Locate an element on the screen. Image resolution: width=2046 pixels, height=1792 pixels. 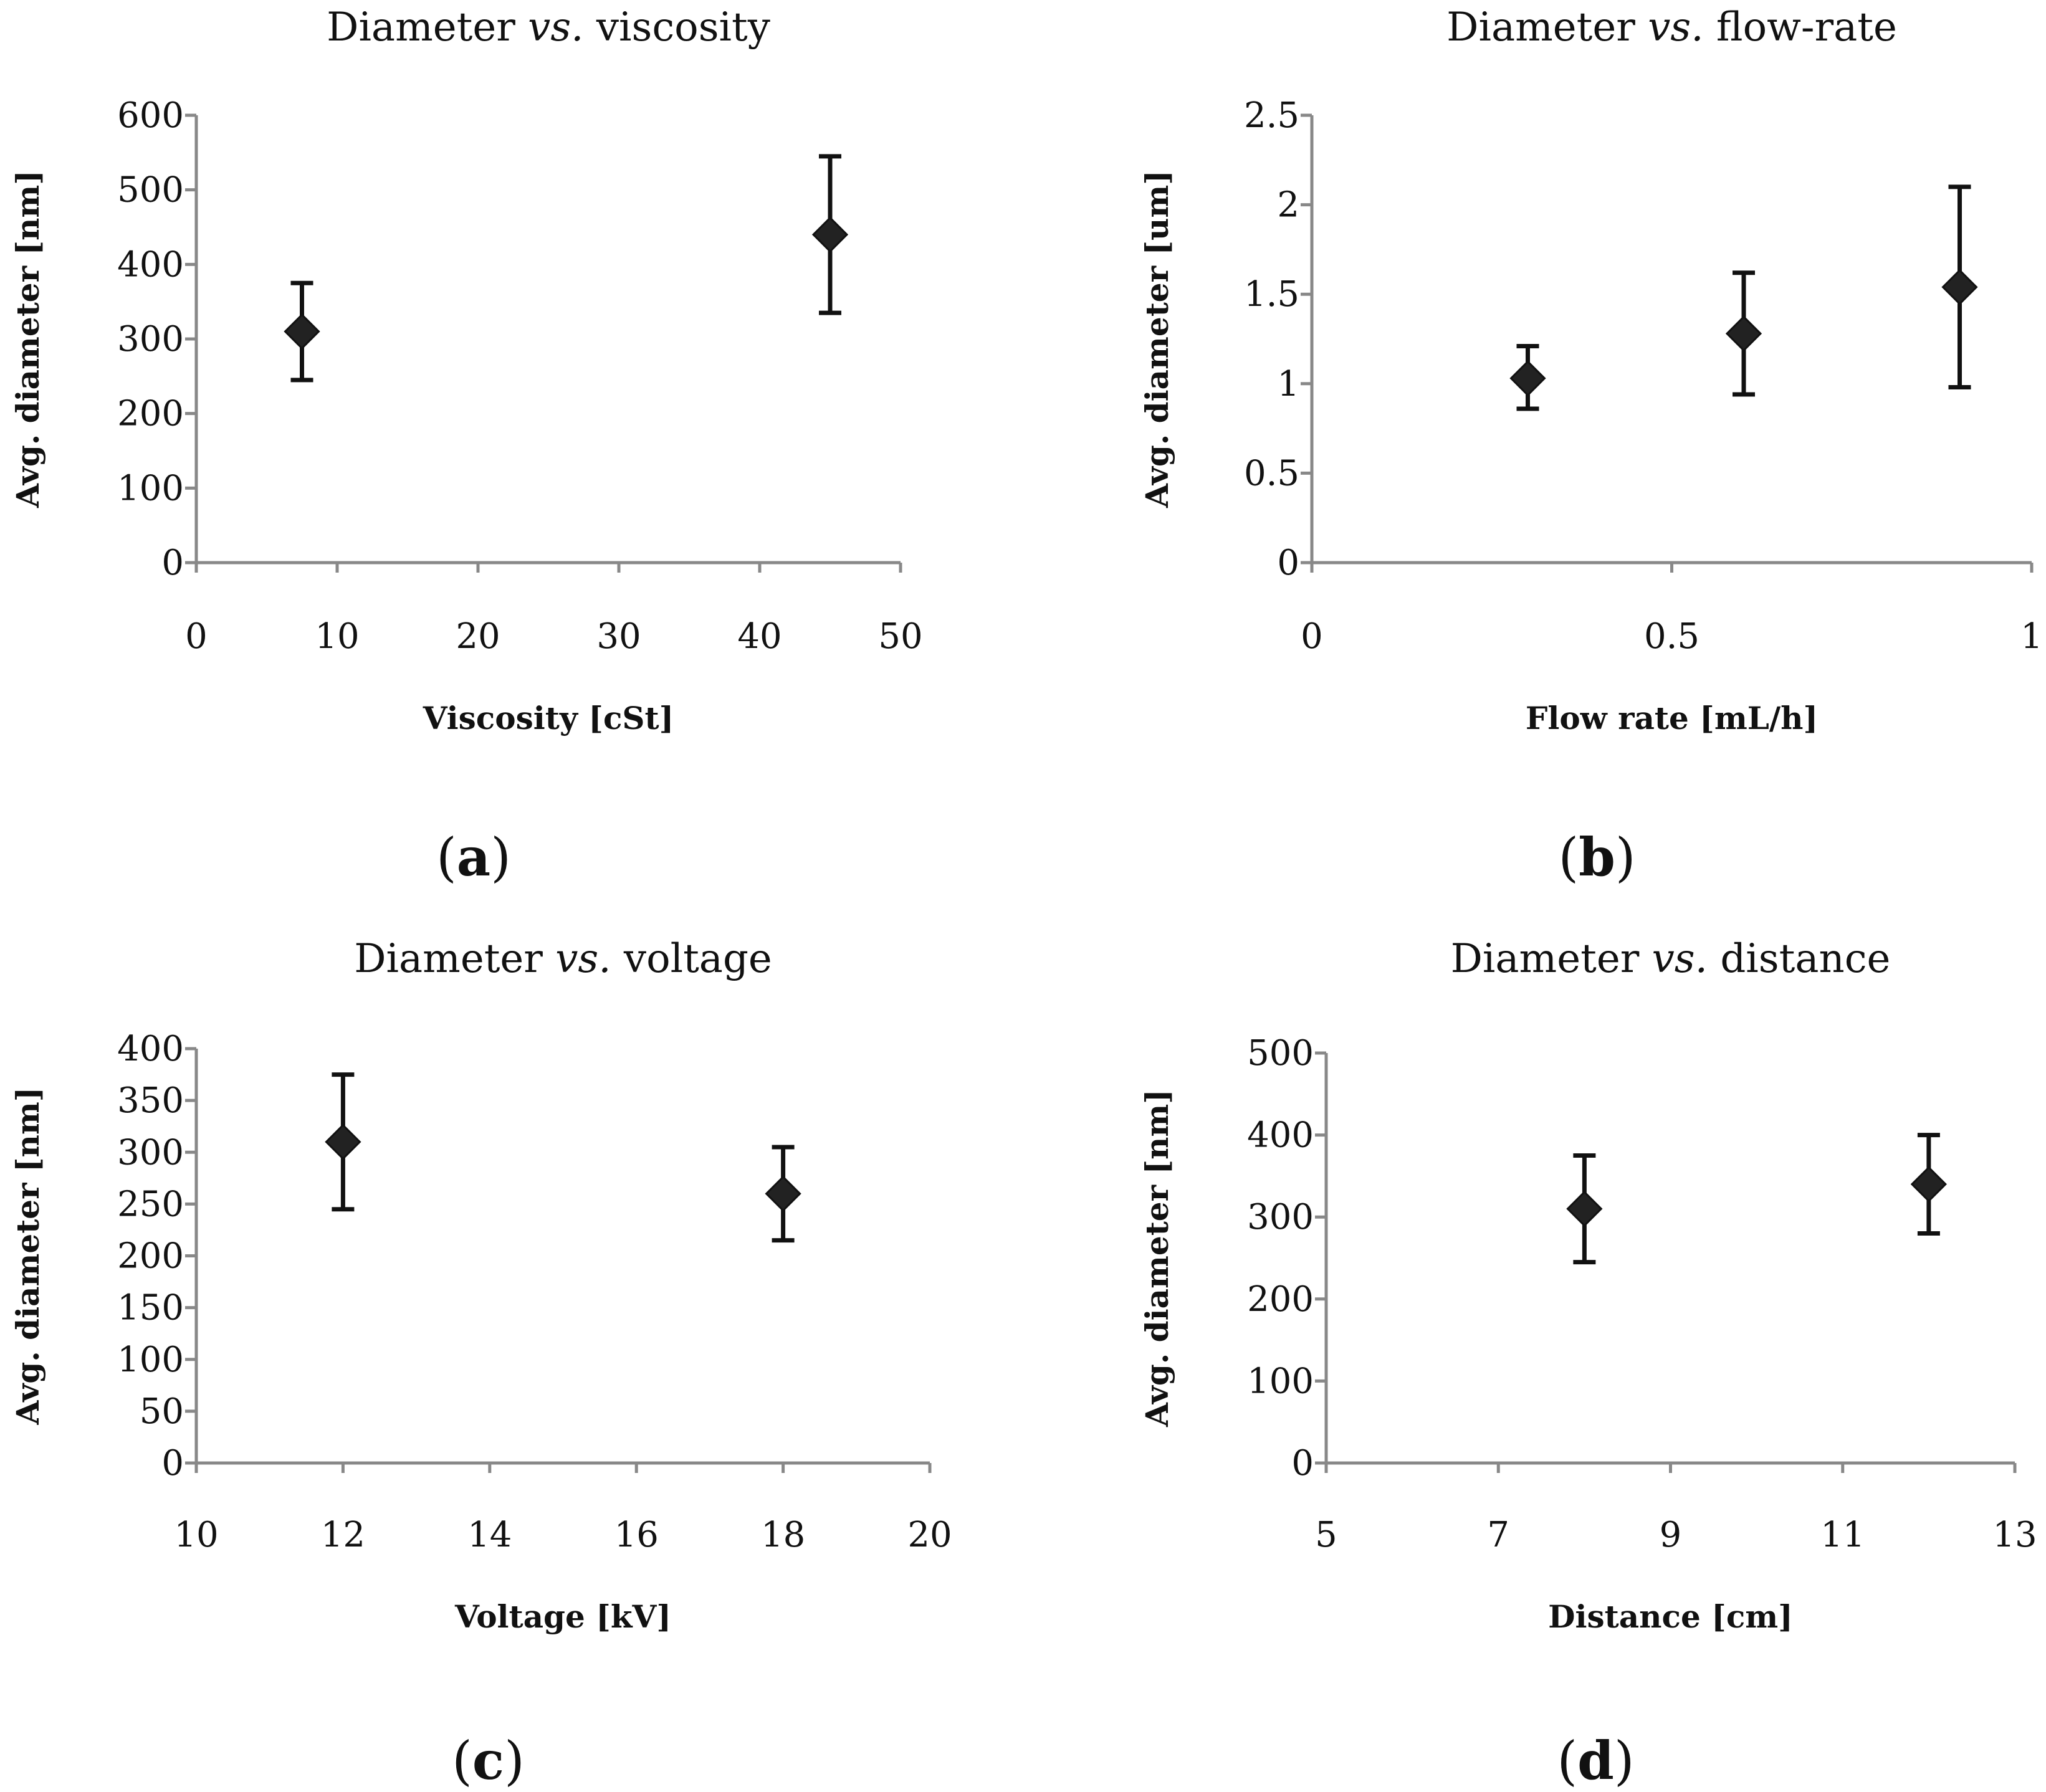
y-tick-label: 350 is located at coordinates (150, 1100).